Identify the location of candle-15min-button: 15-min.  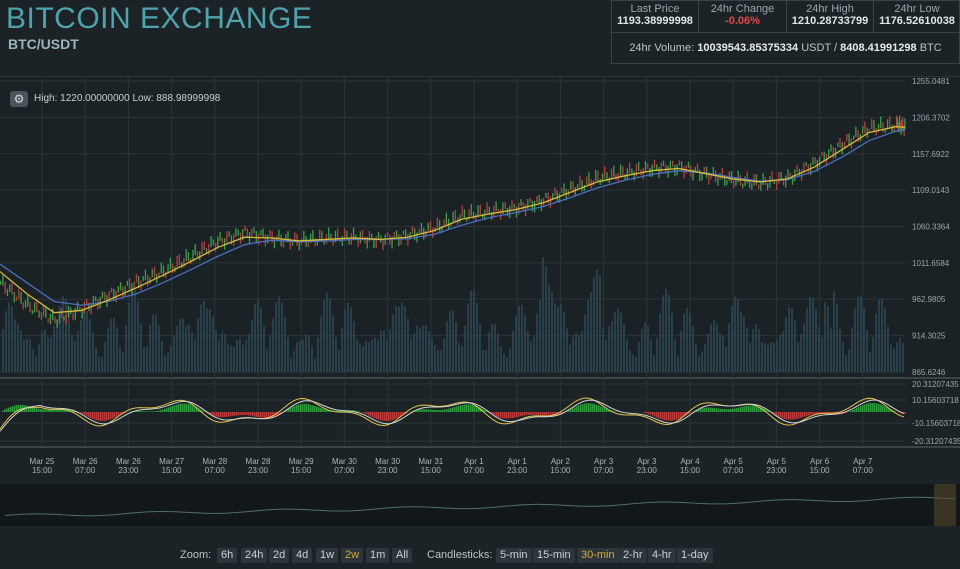
(554, 555).